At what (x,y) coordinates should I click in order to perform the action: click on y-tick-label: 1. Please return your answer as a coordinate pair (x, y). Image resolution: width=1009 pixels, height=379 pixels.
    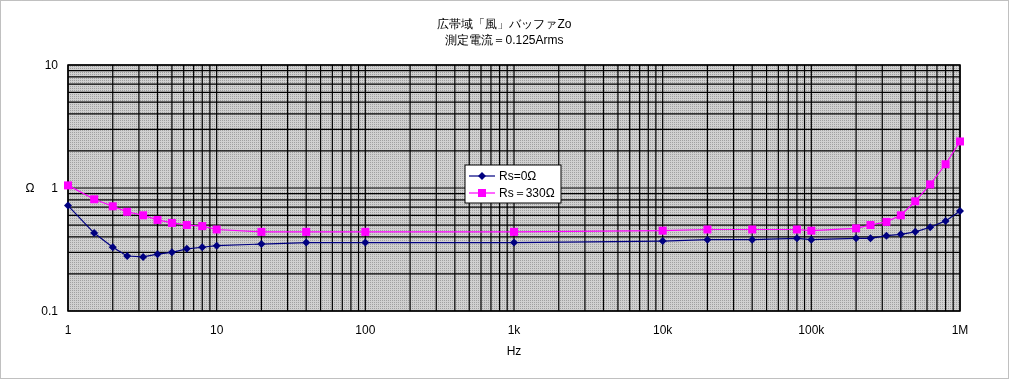
    Looking at the image, I should click on (55, 188).